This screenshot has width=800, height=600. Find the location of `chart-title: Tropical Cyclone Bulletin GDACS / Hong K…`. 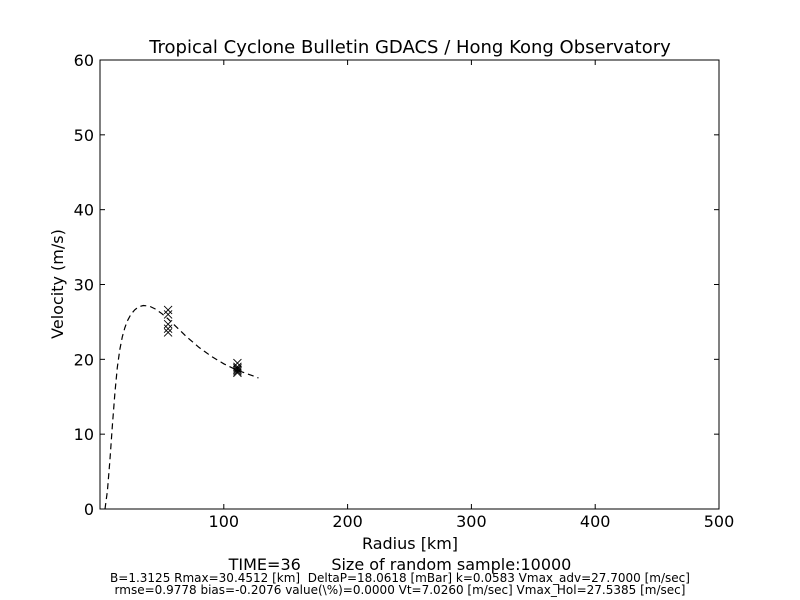

chart-title: Tropical Cyclone Bulletin GDACS / Hong K… is located at coordinates (409, 47).